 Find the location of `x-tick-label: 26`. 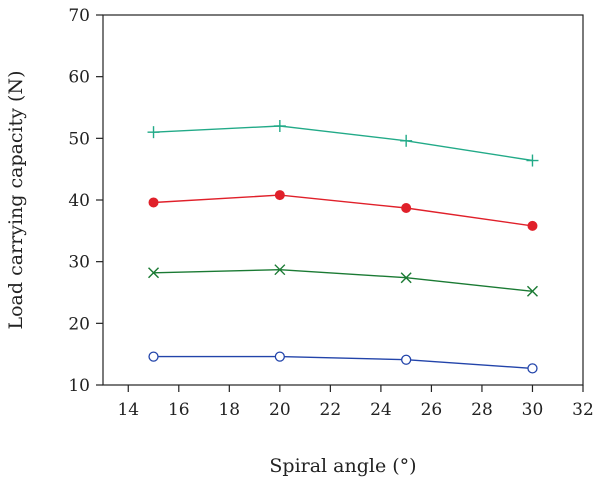

x-tick-label: 26 is located at coordinates (432, 410).